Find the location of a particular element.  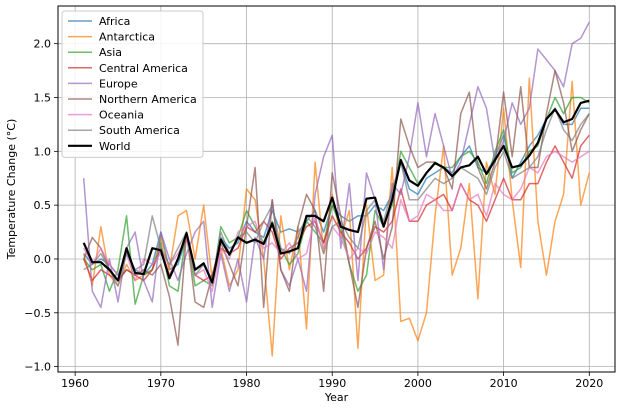

x-tick-label: 1960 is located at coordinates (75, 383).